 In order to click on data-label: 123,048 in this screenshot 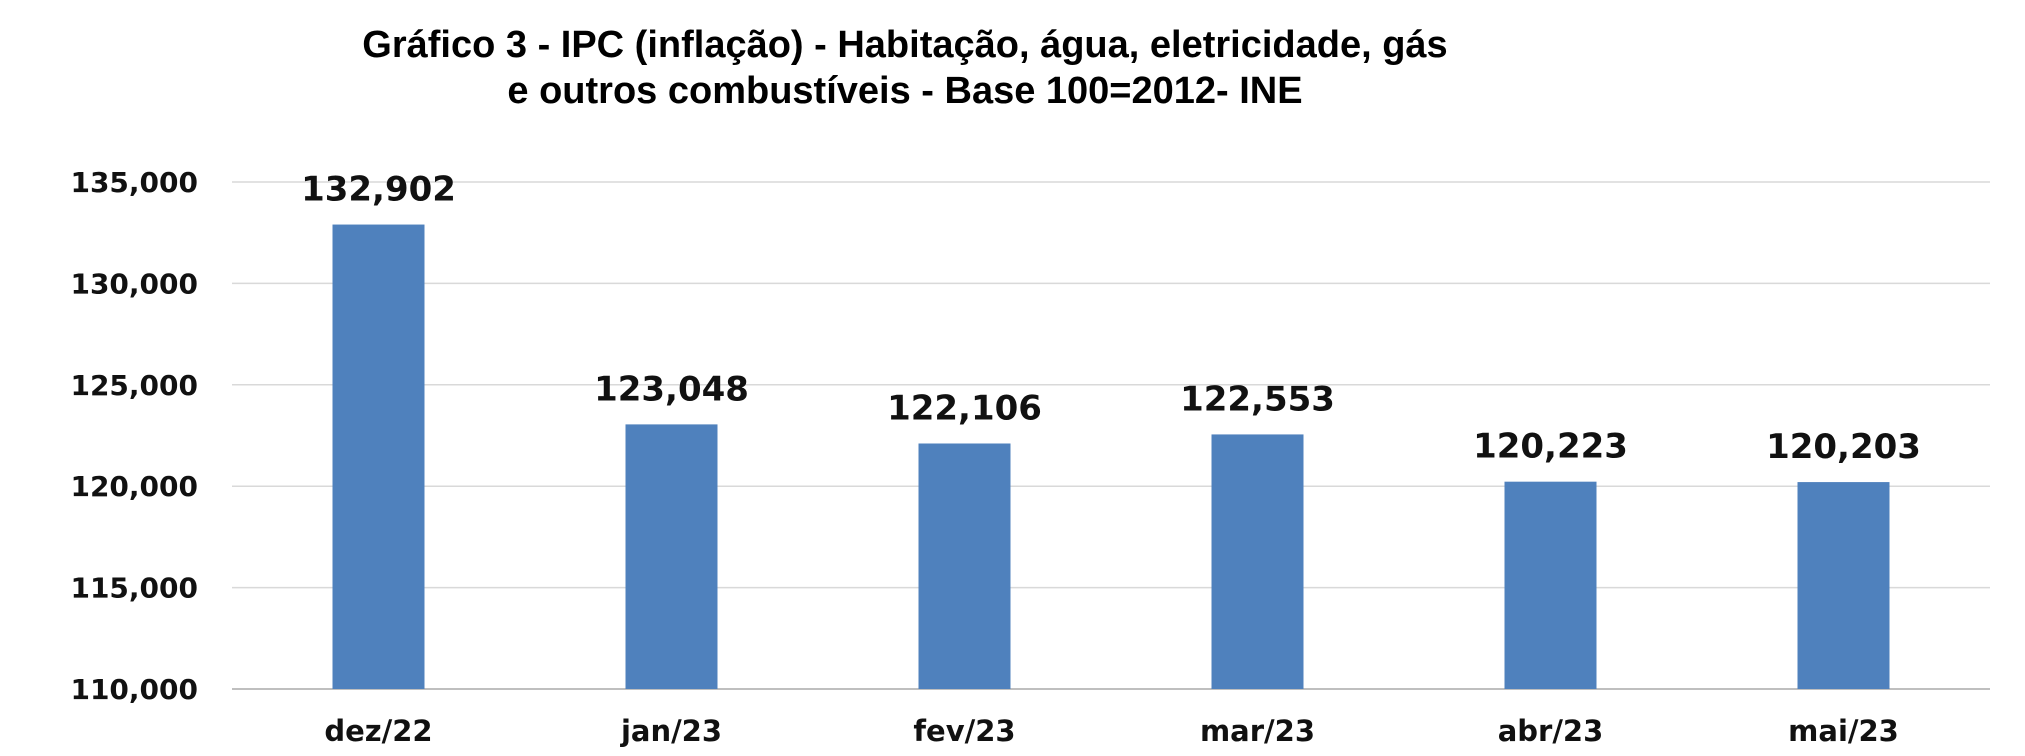, I will do `click(671, 389)`.